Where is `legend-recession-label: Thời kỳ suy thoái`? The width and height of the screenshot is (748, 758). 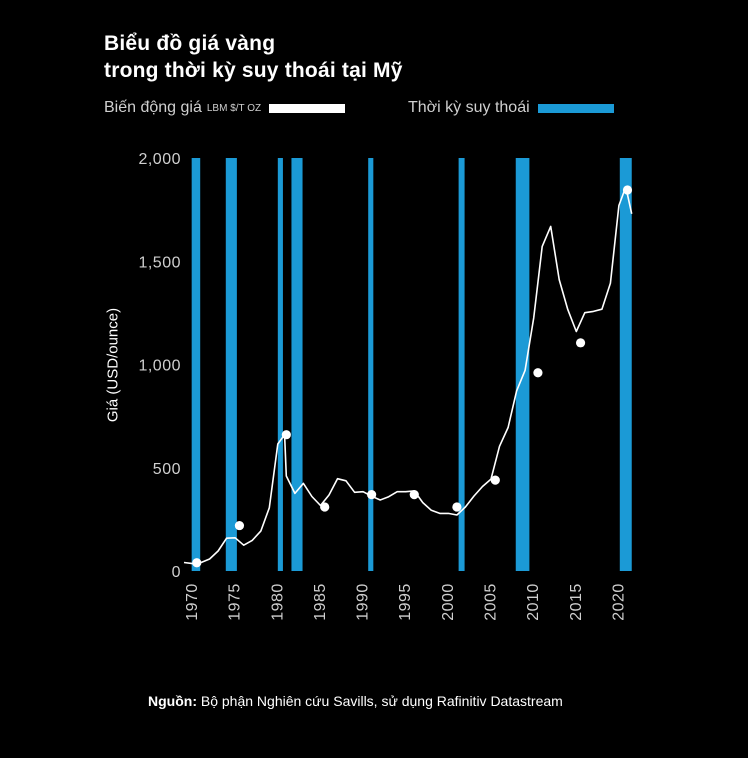 legend-recession-label: Thời kỳ suy thoái is located at coordinates (469, 107).